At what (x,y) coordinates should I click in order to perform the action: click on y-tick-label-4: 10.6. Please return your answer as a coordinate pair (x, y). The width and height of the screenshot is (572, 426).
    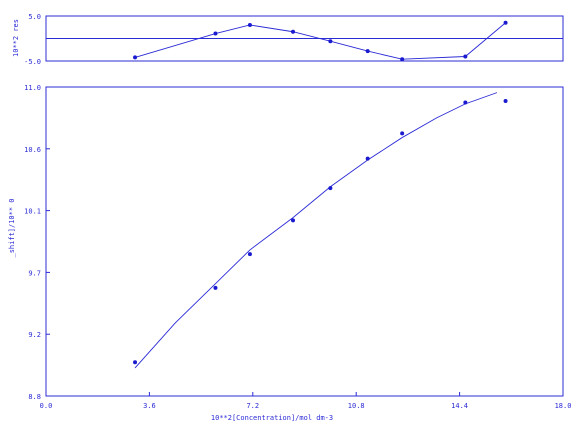
    Looking at the image, I should click on (32, 150).